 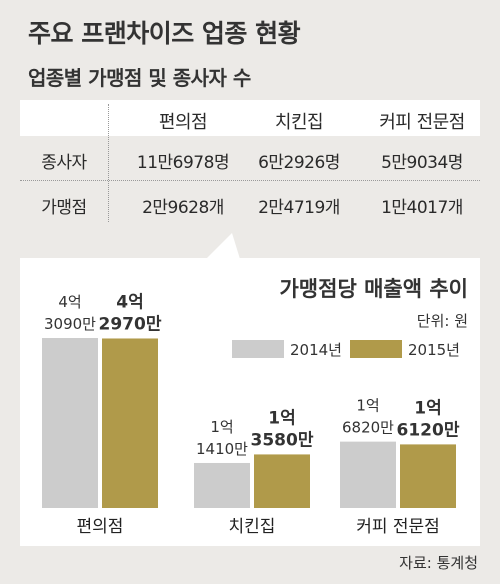 I want to click on column-header-coffee: 커피 전문점, so click(x=422, y=122).